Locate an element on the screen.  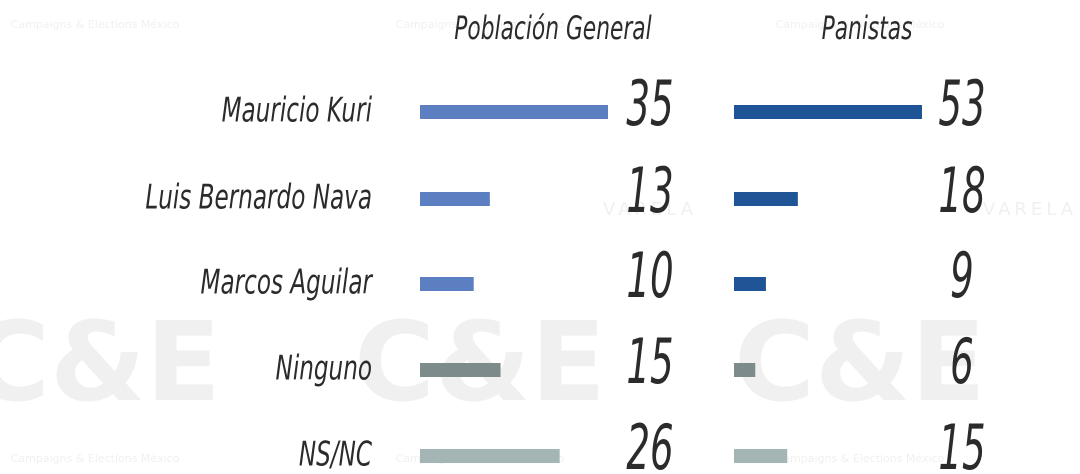
value-label-group: 13 is located at coordinates (649, 192).